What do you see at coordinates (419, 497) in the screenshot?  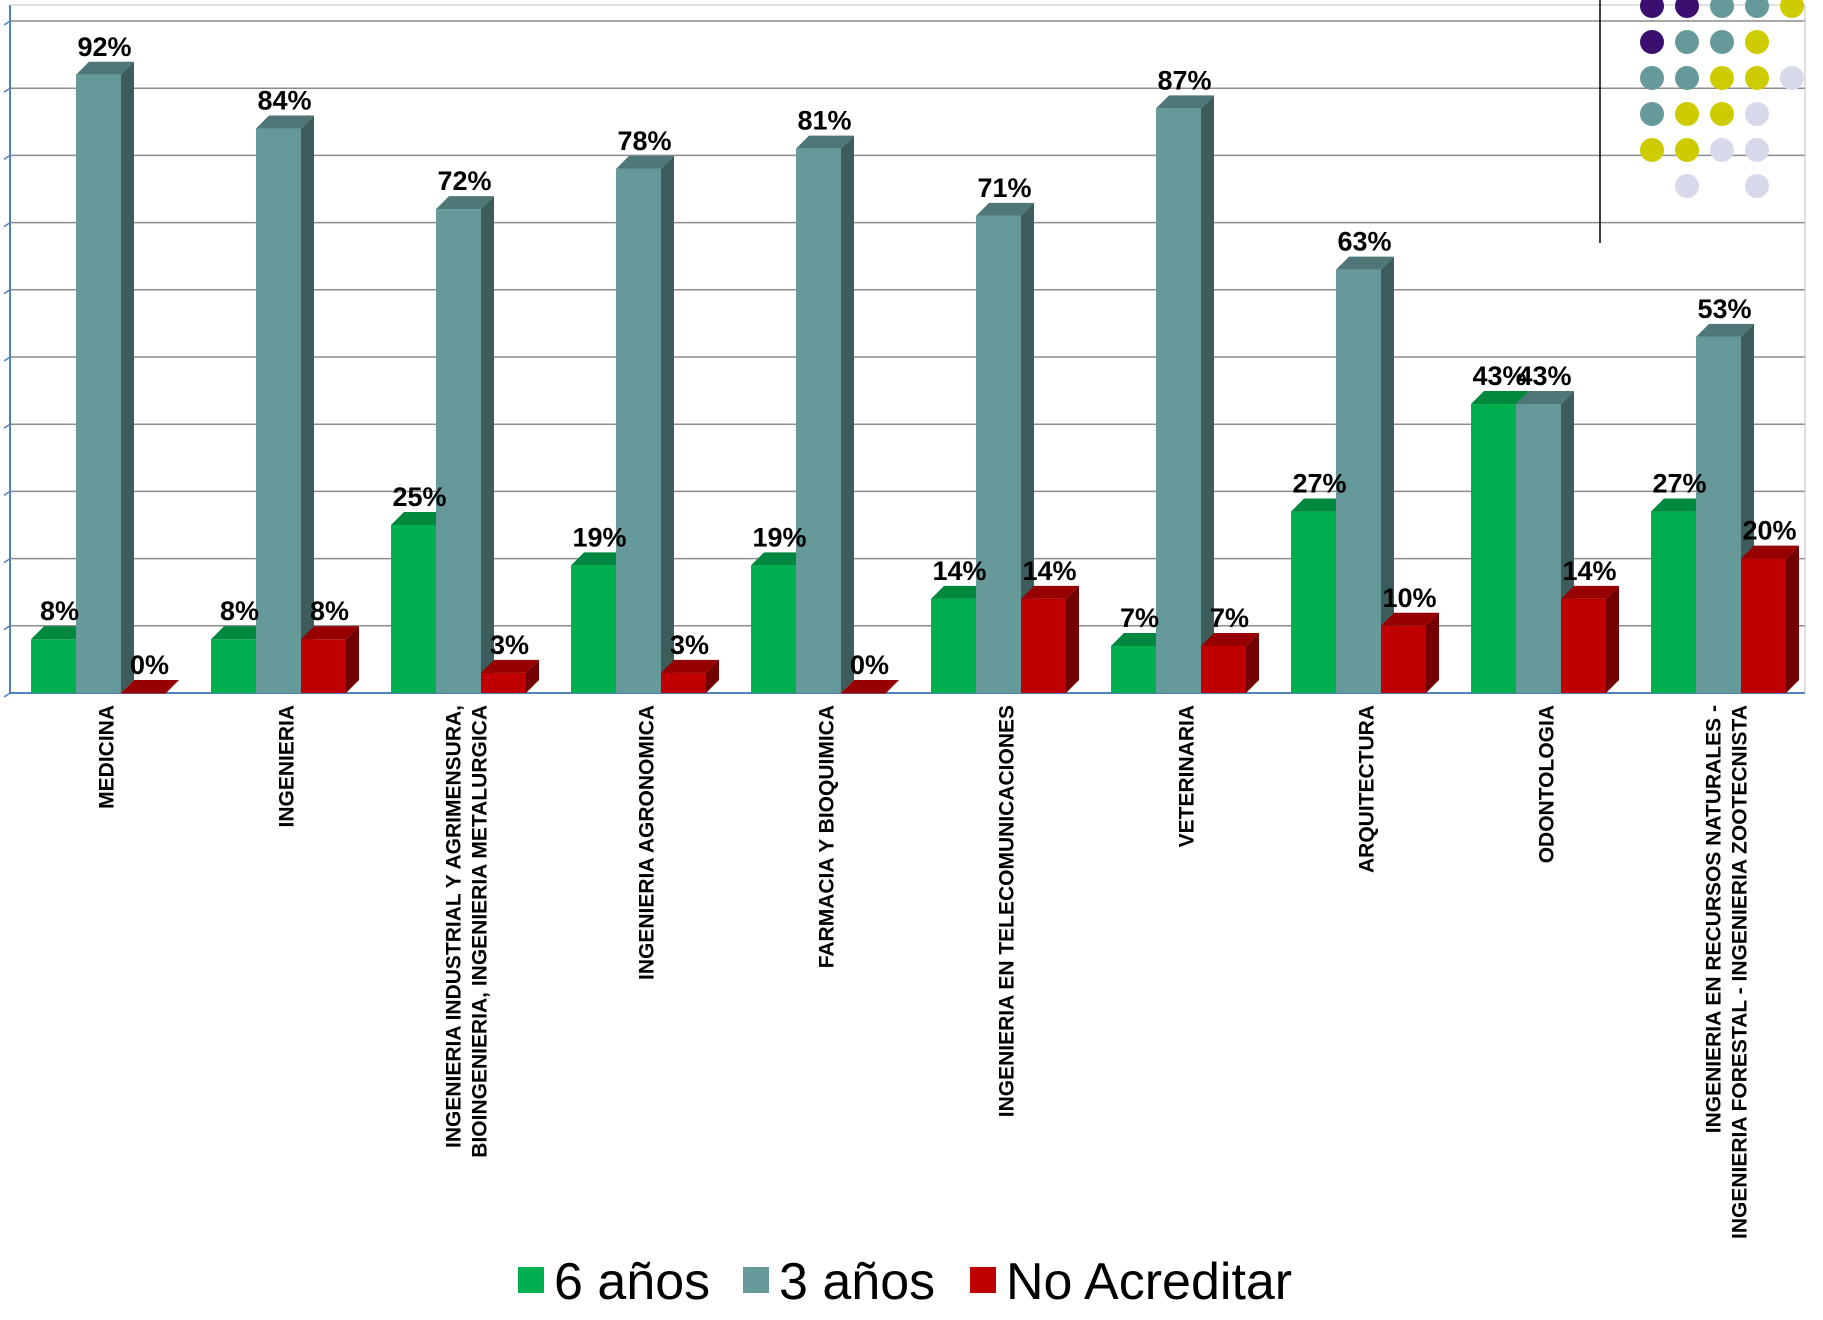 I see `data-label: 25%` at bounding box center [419, 497].